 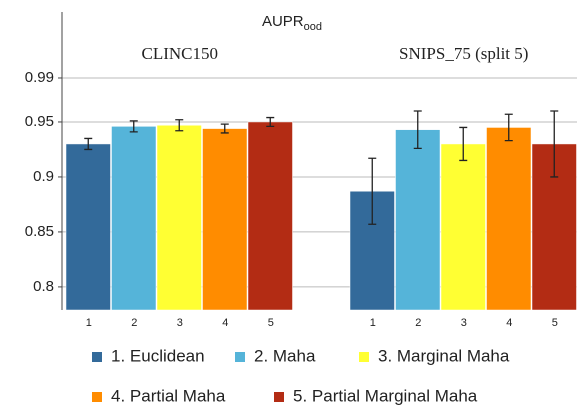 I want to click on legend-label: 5. Partial Marginal Maha, so click(x=385, y=395).